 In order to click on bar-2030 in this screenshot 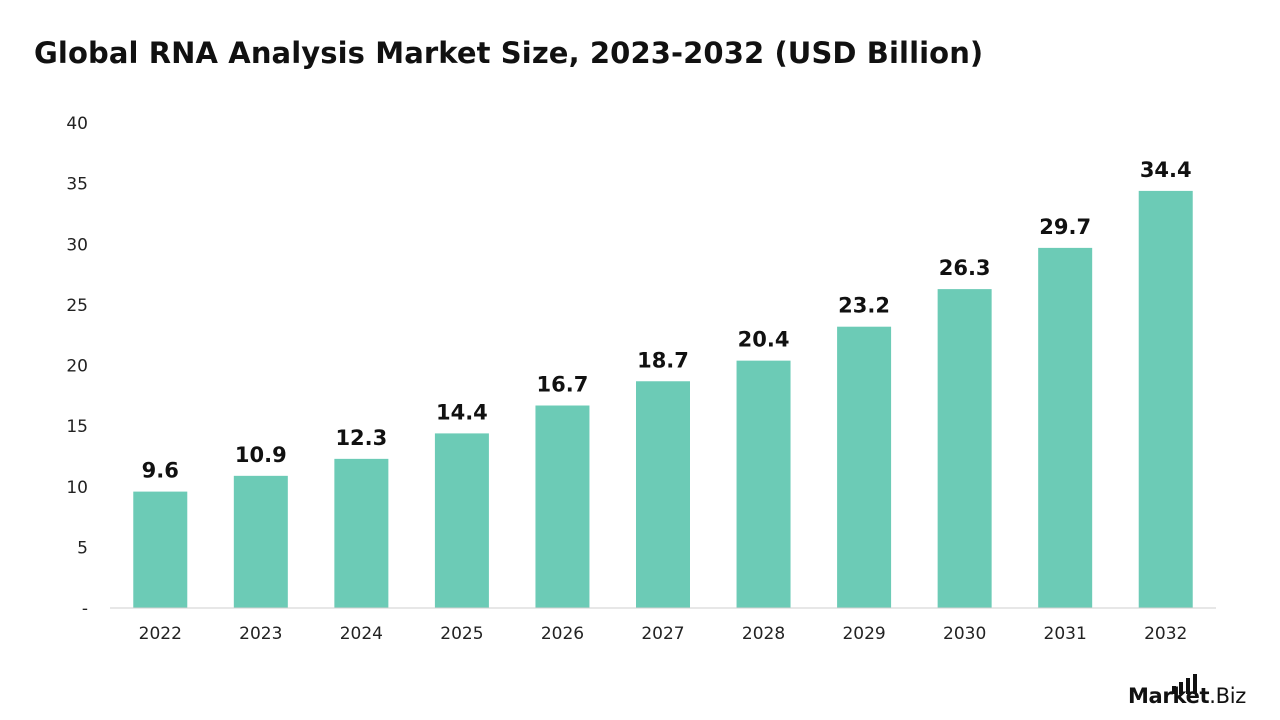, I will do `click(964, 448)`.